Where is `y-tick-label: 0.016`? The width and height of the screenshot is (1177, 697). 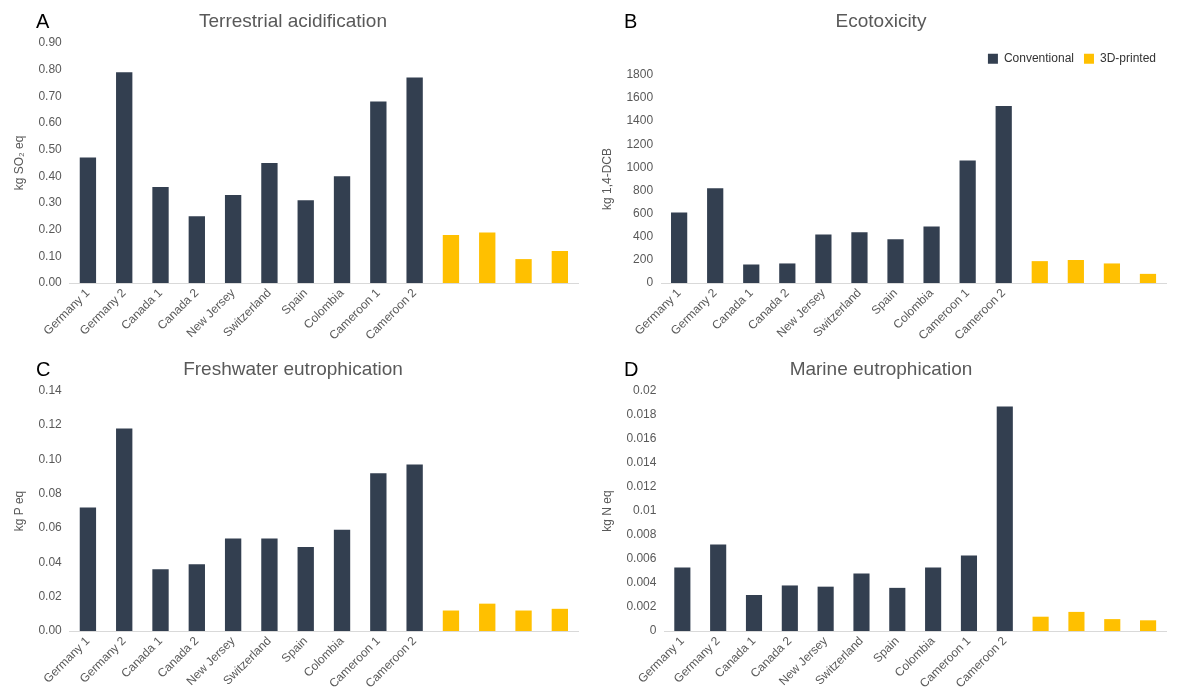 y-tick-label: 0.016 is located at coordinates (641, 438).